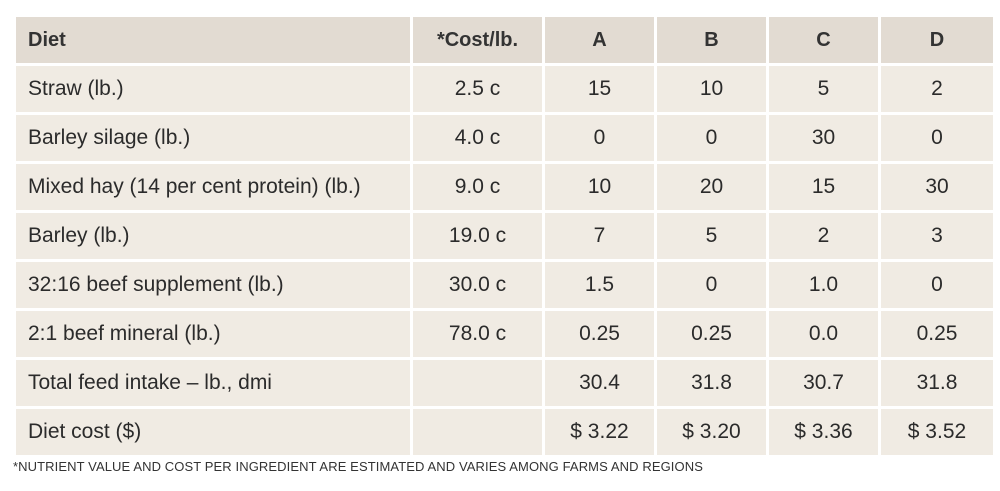 The height and width of the screenshot is (491, 1000). Describe the element at coordinates (937, 89) in the screenshot. I see `diet-d-value-cell: 2` at that location.